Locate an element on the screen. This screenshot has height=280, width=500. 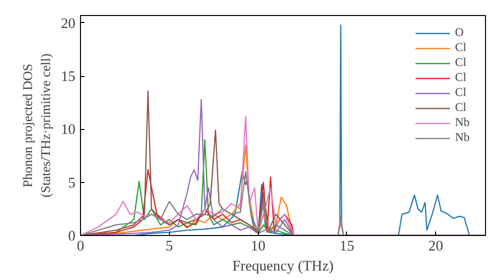
x-tick-label: 20 is located at coordinates (436, 246).